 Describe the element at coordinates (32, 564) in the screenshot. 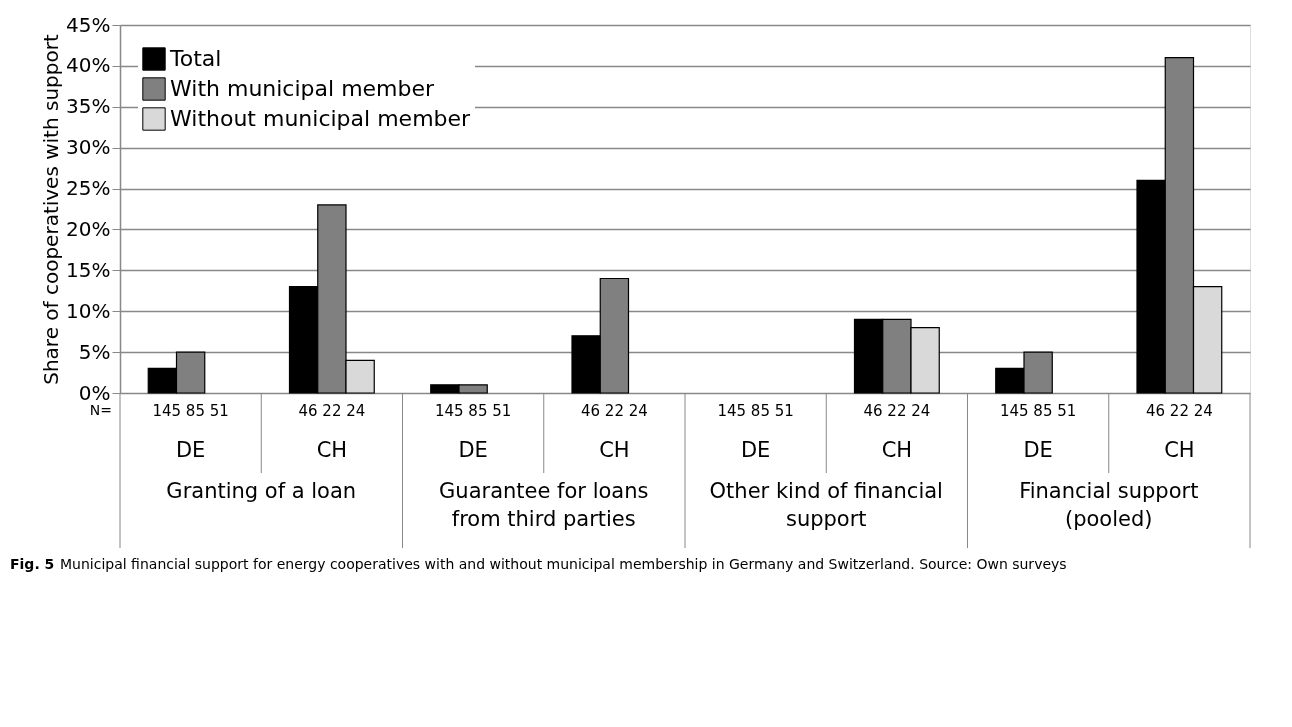

I see `caption: Fig. 5` at that location.